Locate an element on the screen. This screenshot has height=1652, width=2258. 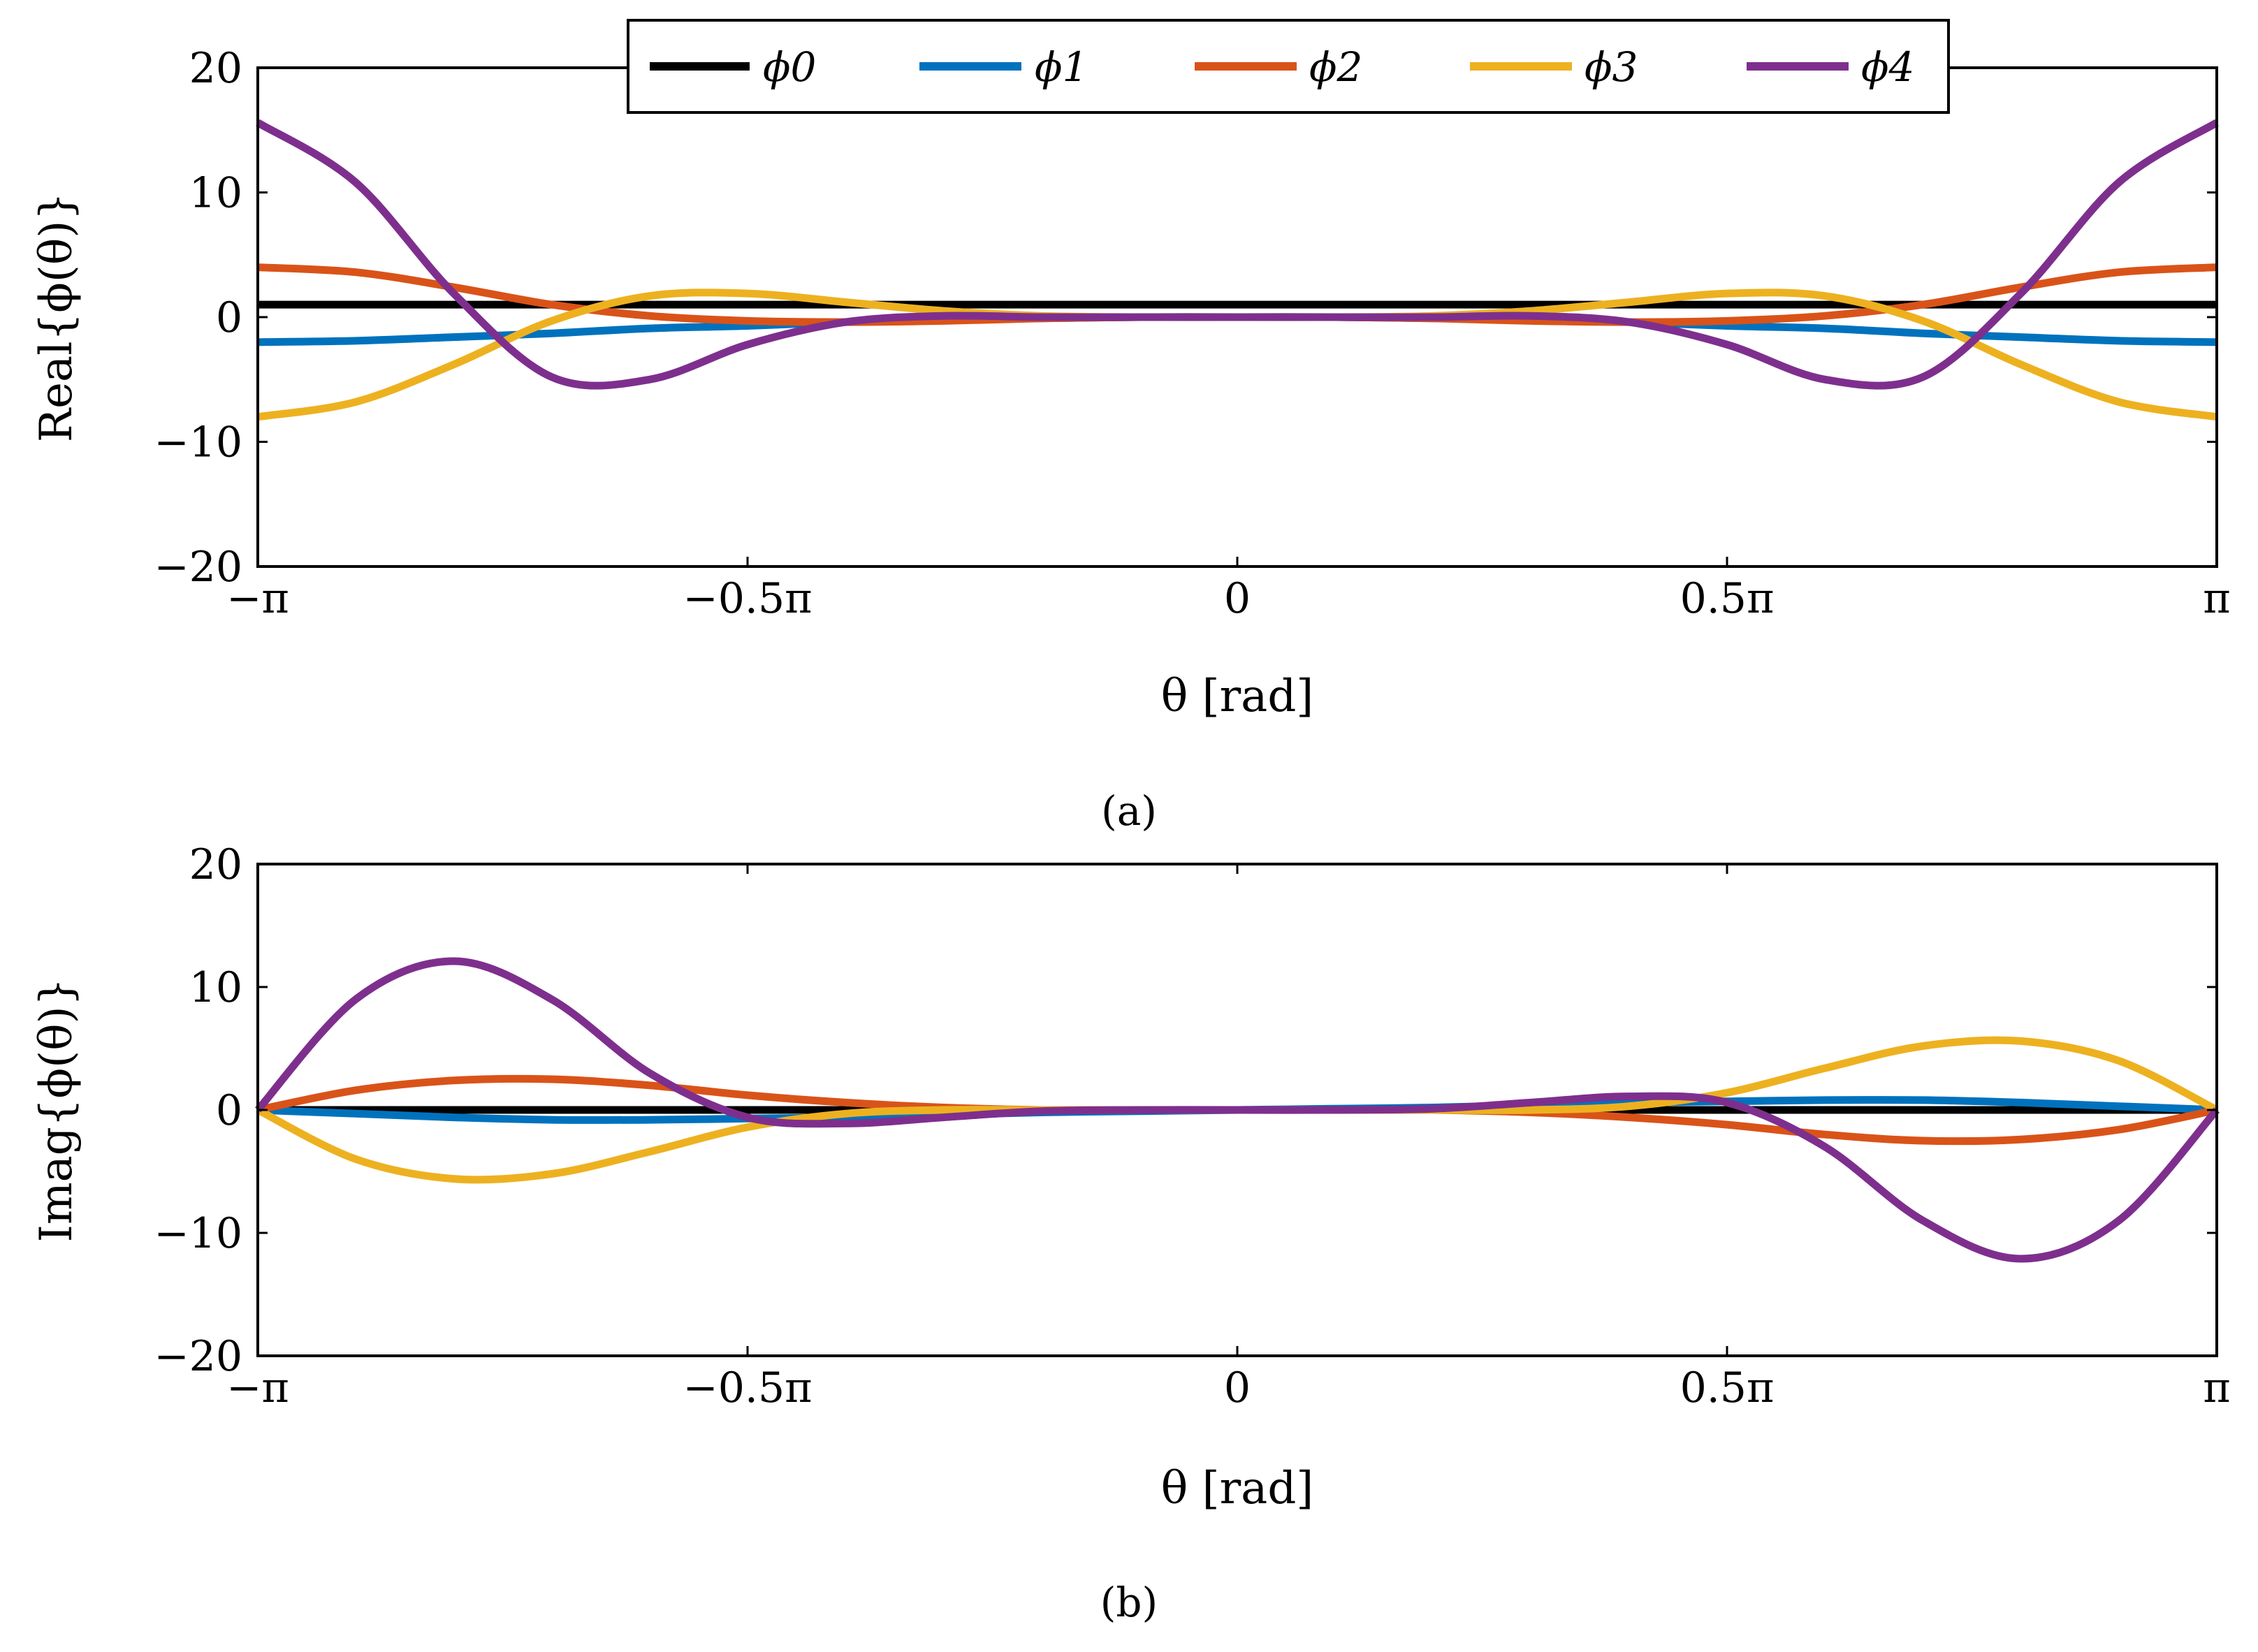
panel-a-y-tick-label: 10 is located at coordinates (215, 193).